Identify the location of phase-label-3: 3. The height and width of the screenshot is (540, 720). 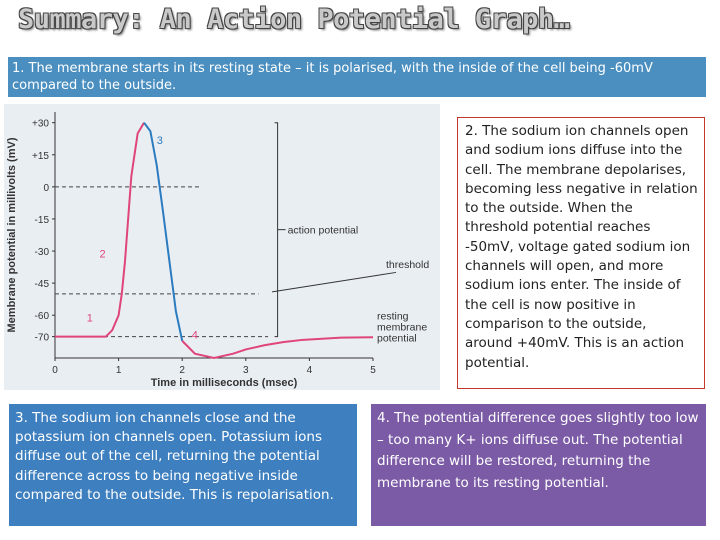
(160, 141).